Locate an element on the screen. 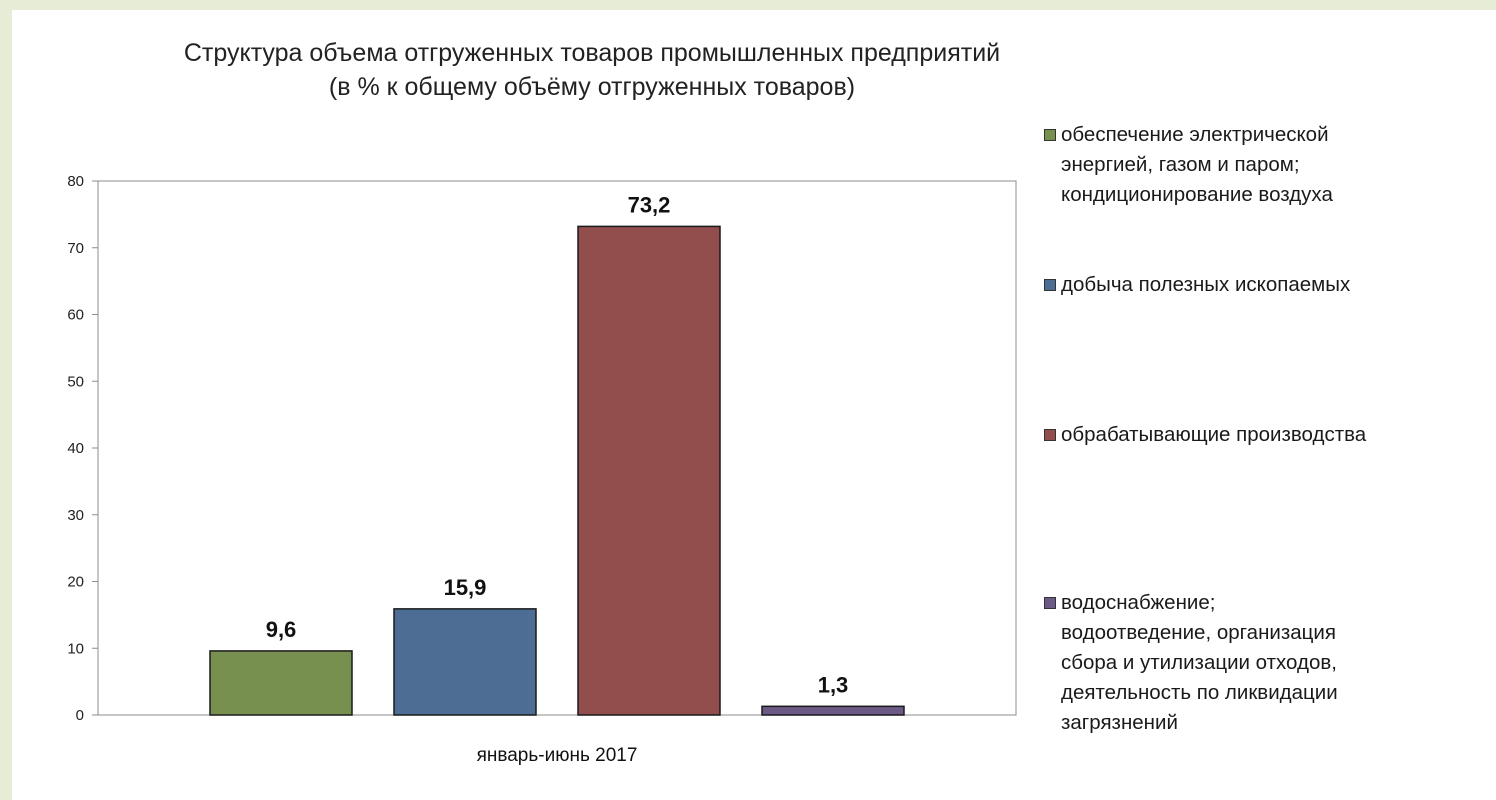  data-label: 15,9 is located at coordinates (465, 587).